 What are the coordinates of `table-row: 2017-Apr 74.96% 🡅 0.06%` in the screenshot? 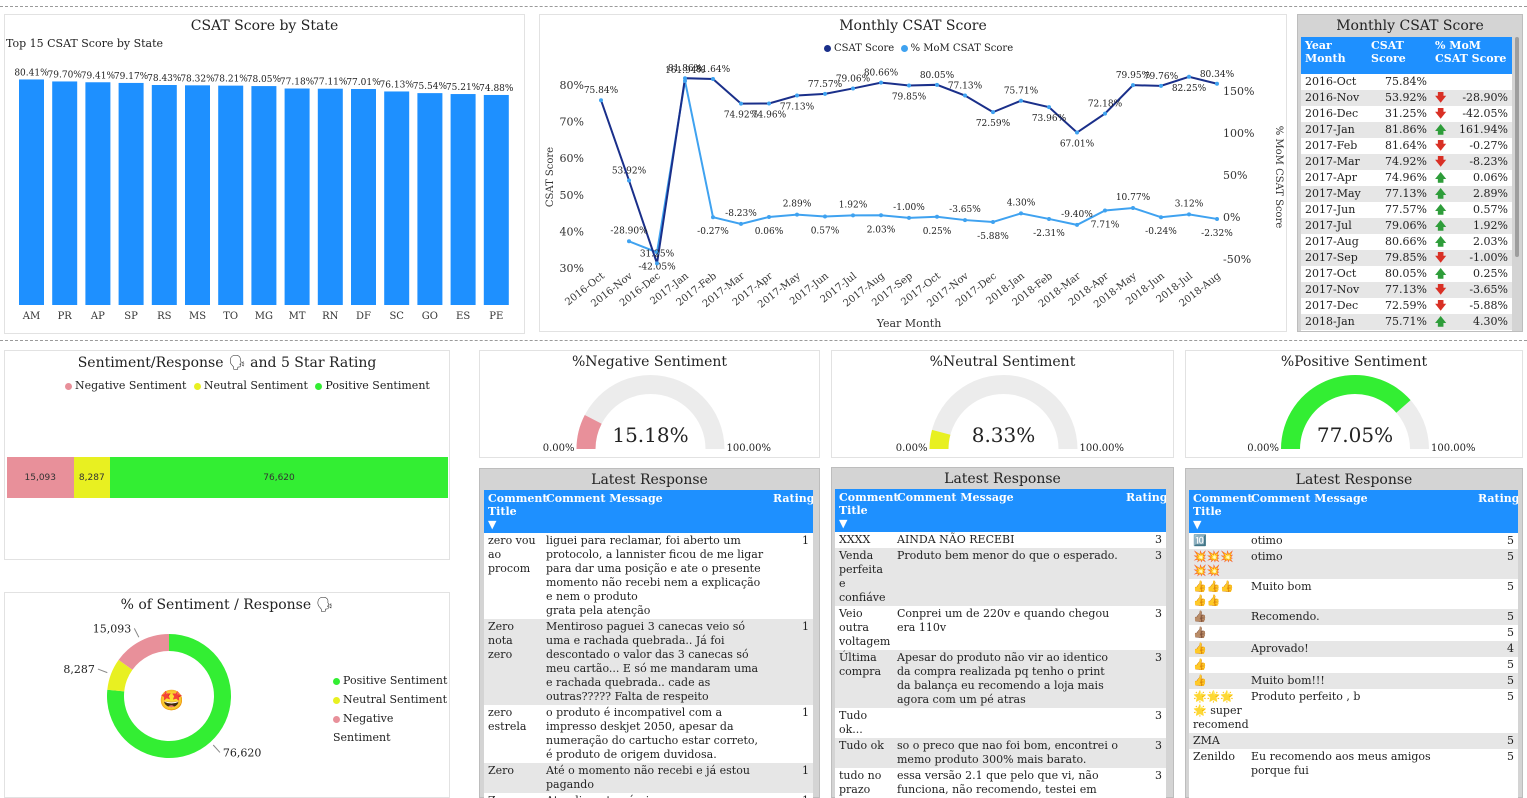 It's located at (1406, 178).